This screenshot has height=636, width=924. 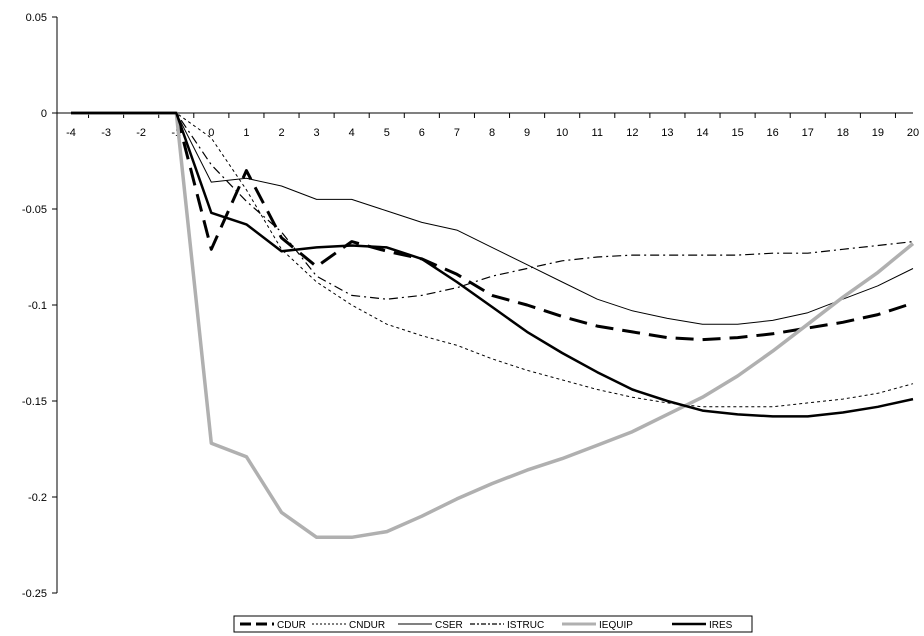 I want to click on legend-label-cdur: CDUR, so click(x=291, y=625).